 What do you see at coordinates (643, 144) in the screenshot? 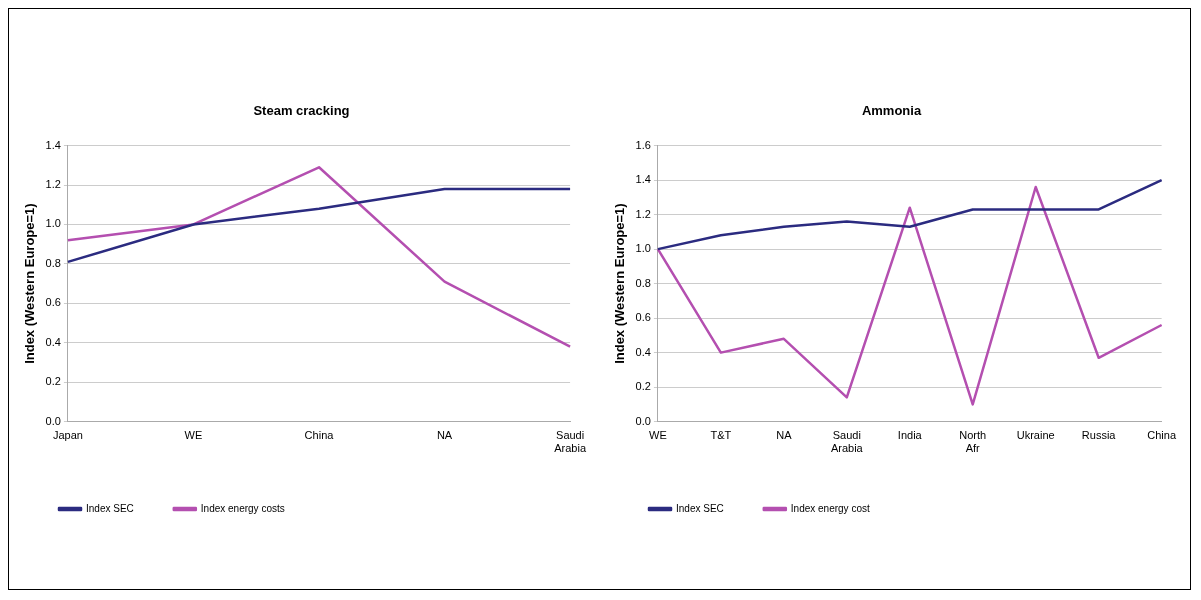
I see `y-tick-label: 1.6` at bounding box center [643, 144].